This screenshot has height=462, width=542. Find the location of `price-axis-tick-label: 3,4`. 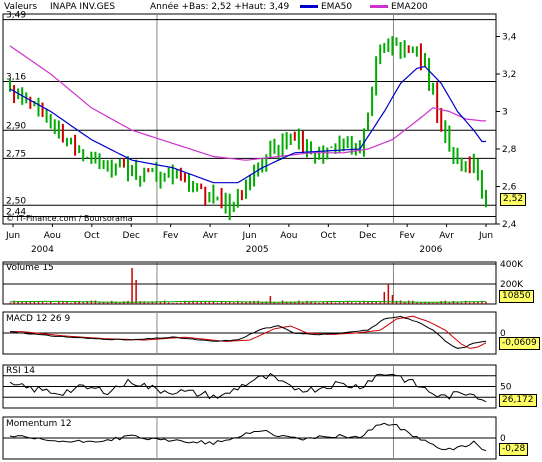

price-axis-tick-label: 3,4 is located at coordinates (509, 38).